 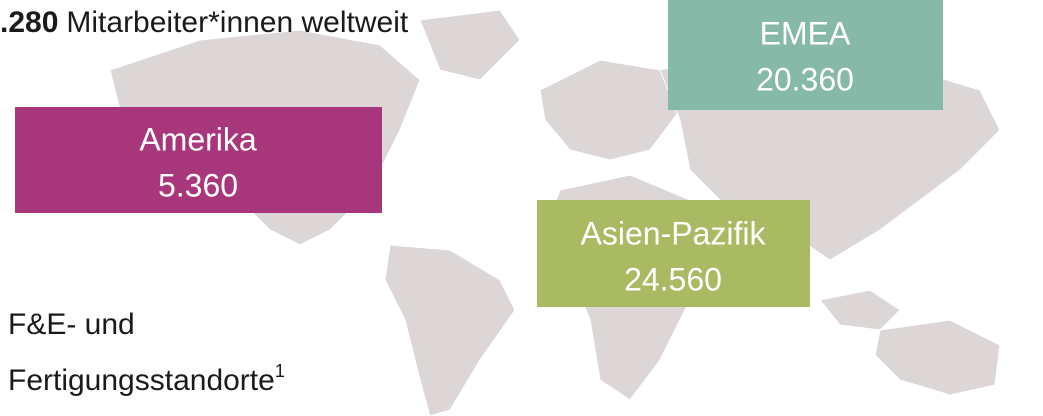 I want to click on headline: .280 Mitarbeiter*innen weltweit, so click(x=204, y=22).